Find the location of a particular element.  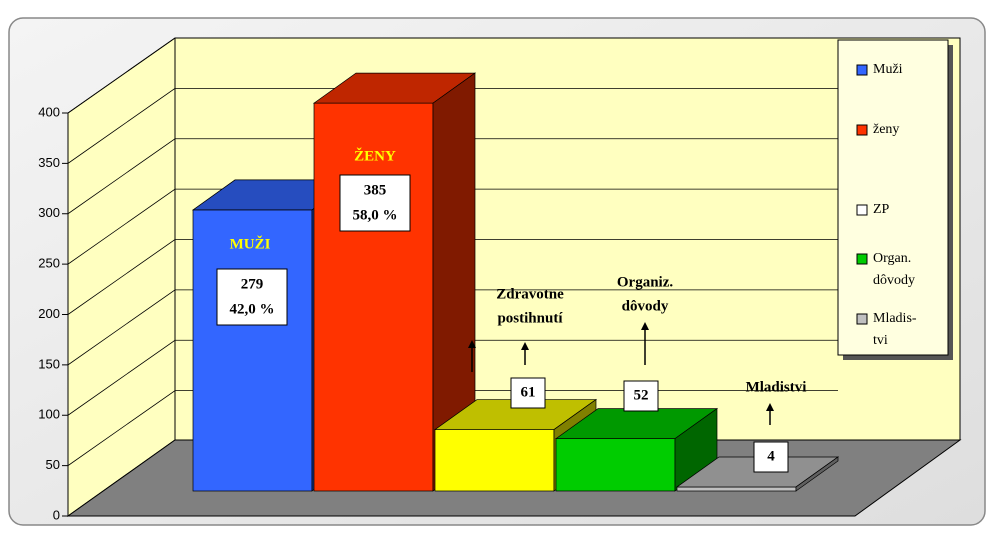

y-tick-label: 0 is located at coordinates (56, 514).